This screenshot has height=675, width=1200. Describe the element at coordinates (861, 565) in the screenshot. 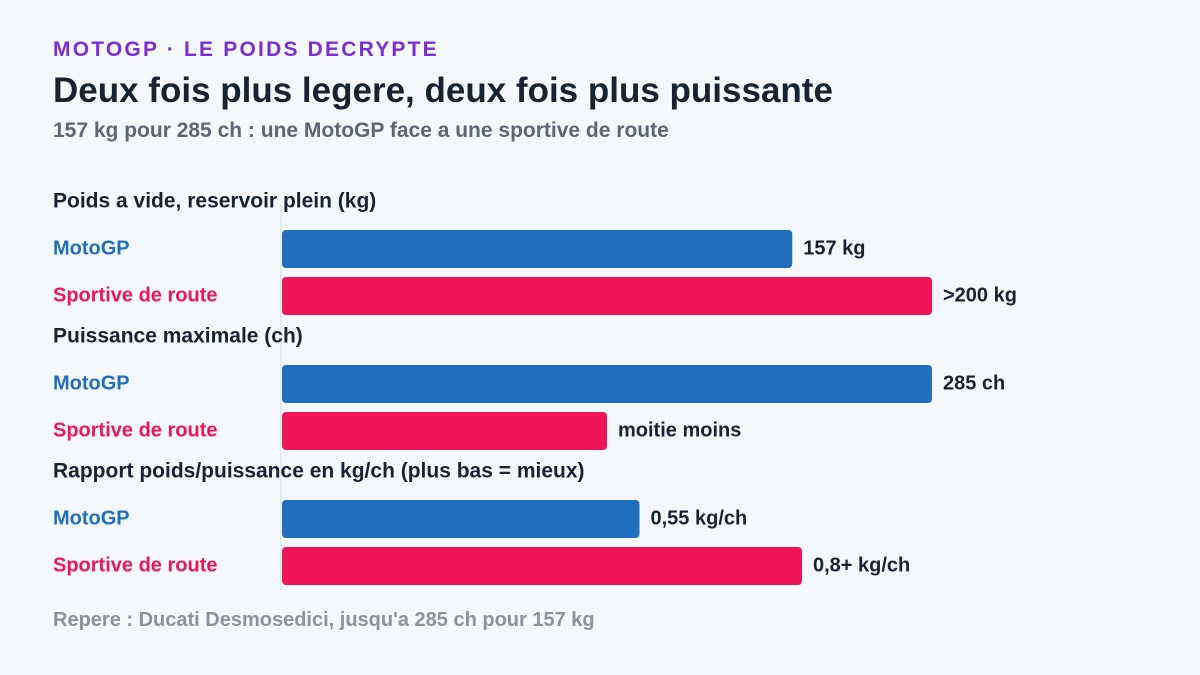

I see `value-label: 0,8+ kg/ch` at that location.